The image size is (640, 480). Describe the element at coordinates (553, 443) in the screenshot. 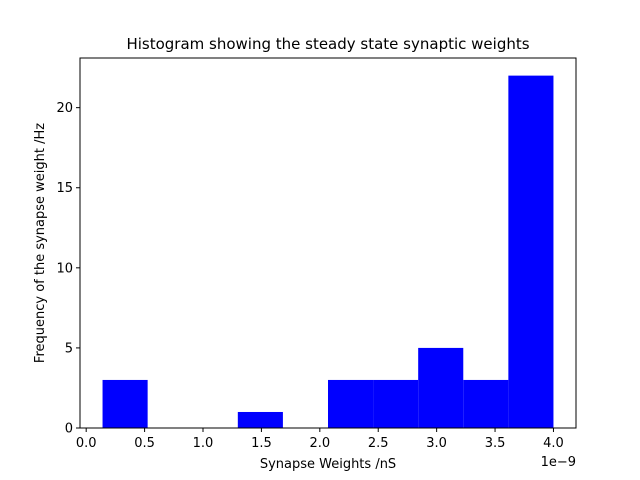

I see `x-tick-label-8: 4.0` at that location.